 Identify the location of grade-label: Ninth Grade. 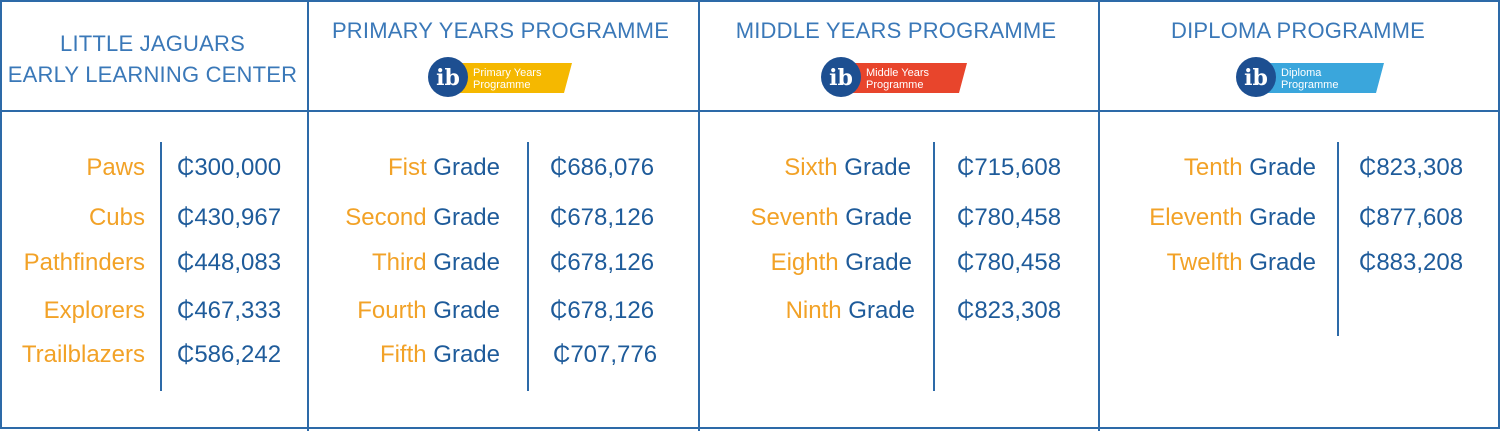
(850, 311).